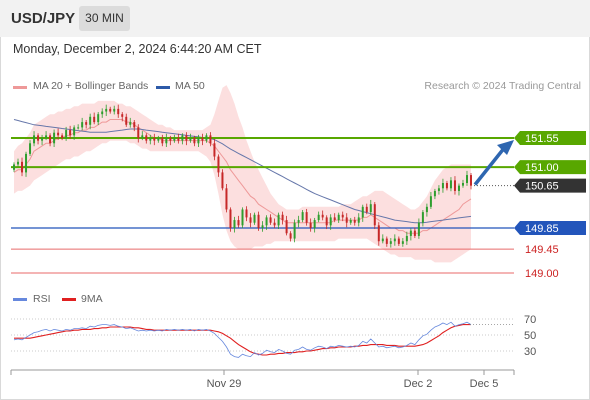 This screenshot has width=590, height=400. What do you see at coordinates (542, 187) in the screenshot?
I see `level-tag-150-65-text: 150.65` at bounding box center [542, 187].